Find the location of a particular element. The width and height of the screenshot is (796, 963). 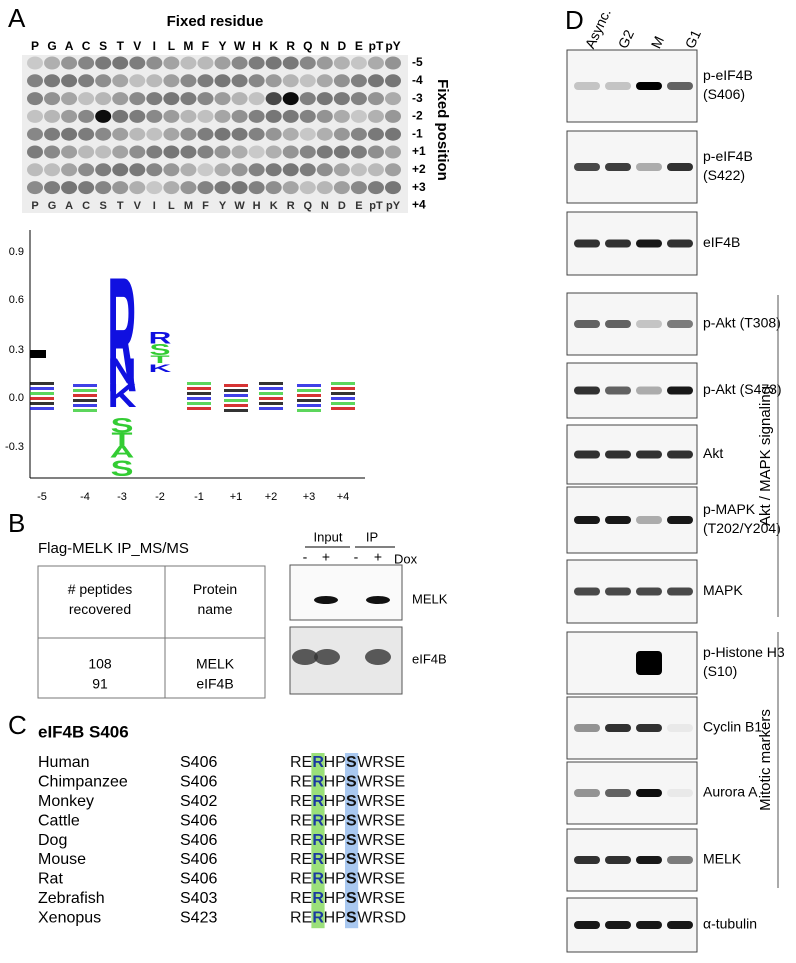

blot-label: p-Akt (T308) is located at coordinates (742, 323).